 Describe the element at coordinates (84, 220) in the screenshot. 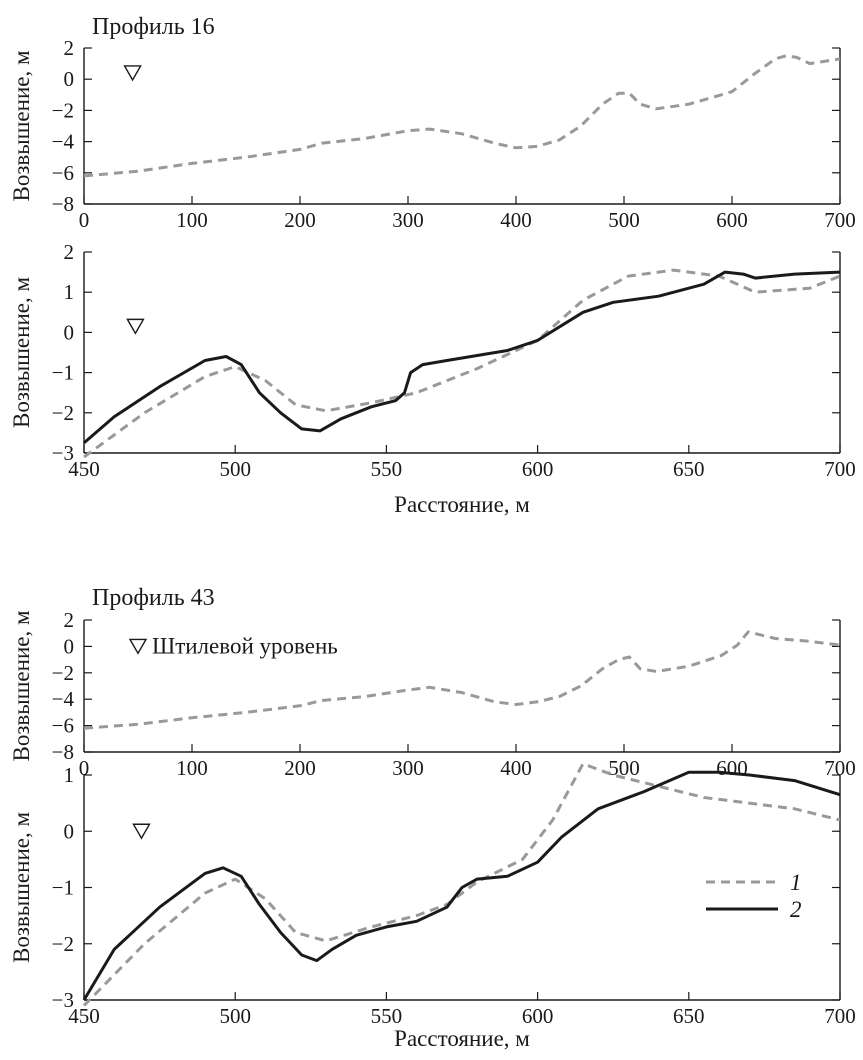

I see `x-tick-label: 0` at that location.